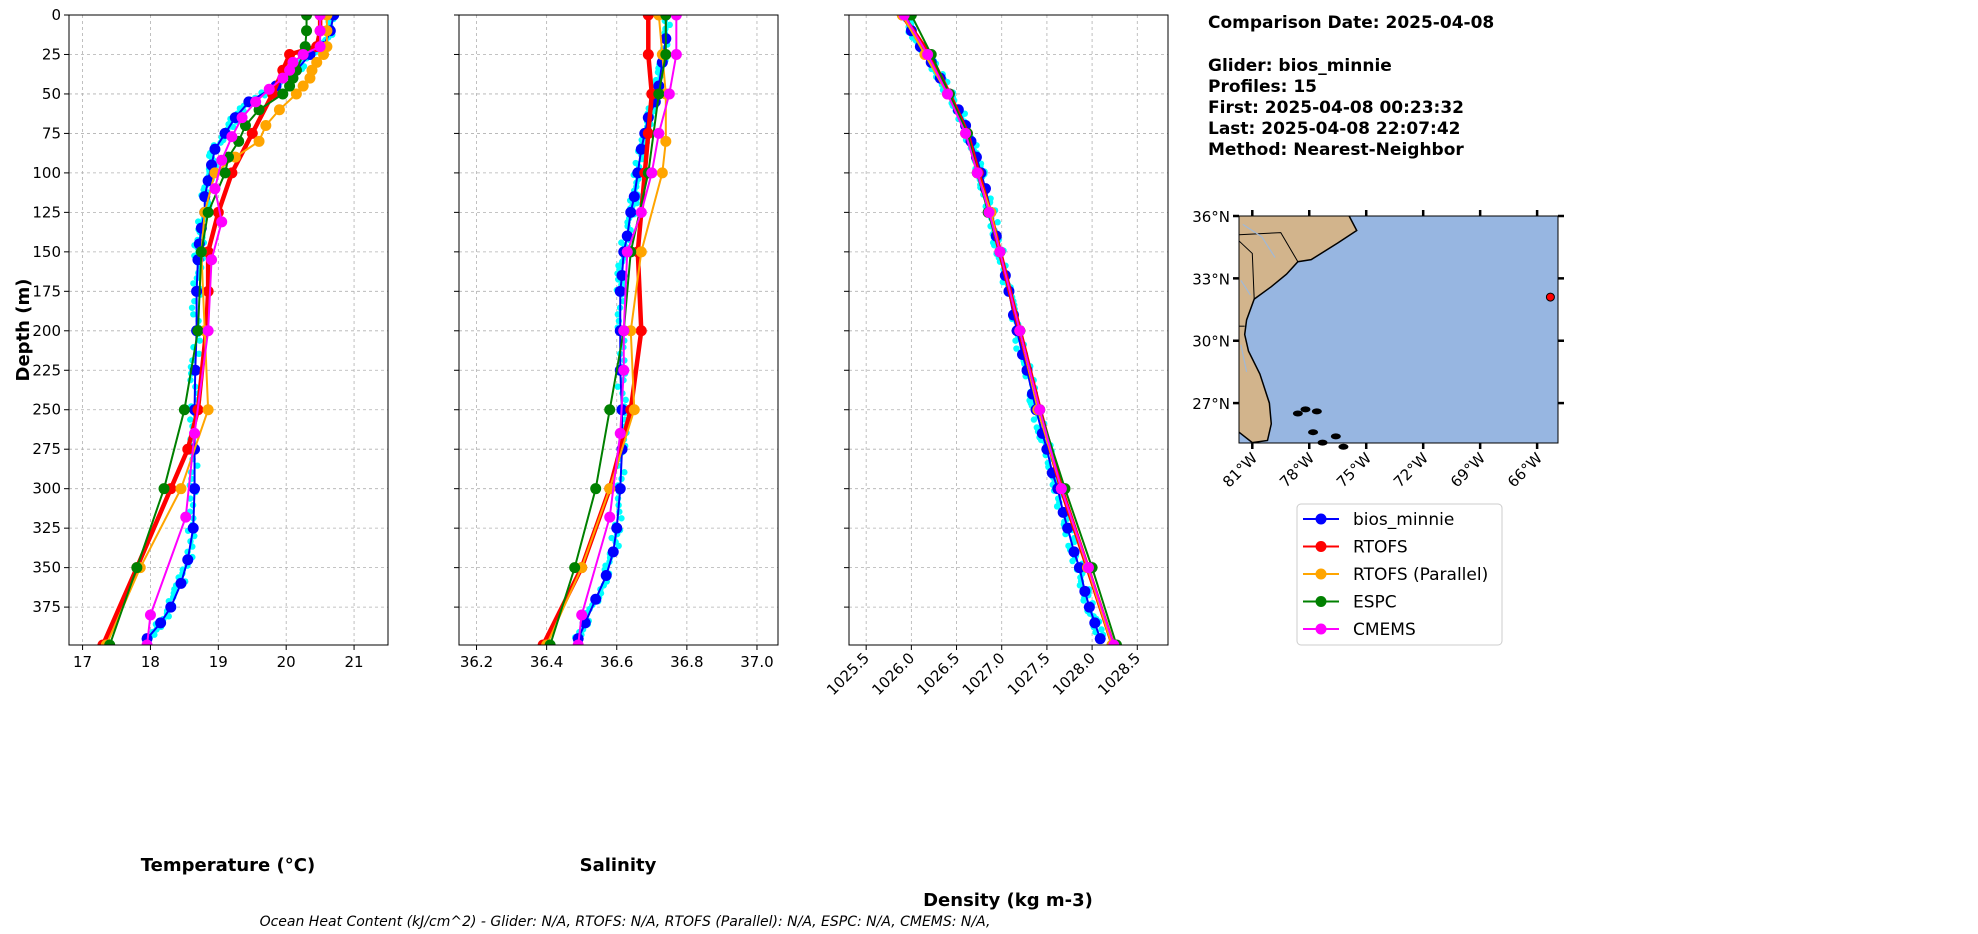 The image size is (1978, 934). Describe the element at coordinates (1398, 329) in the screenshot. I see `map-frame` at that location.